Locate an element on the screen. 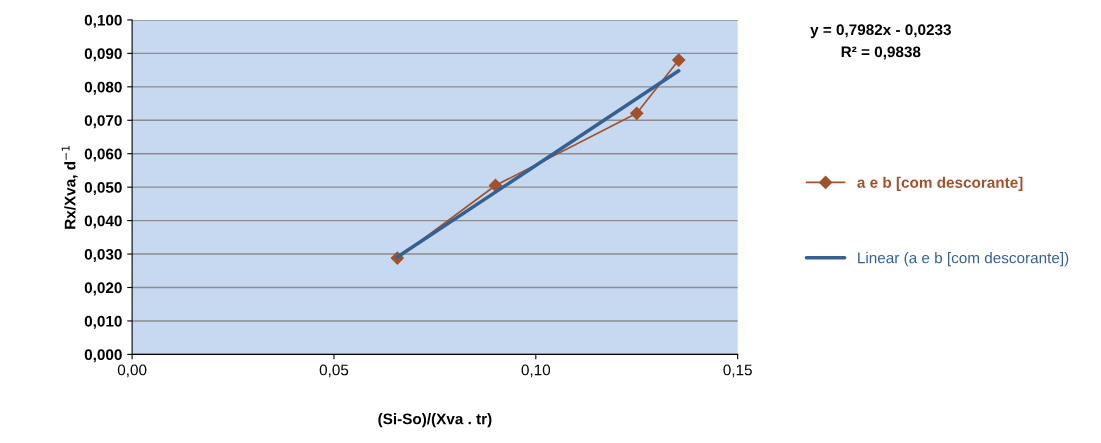 The height and width of the screenshot is (443, 1101). text: R² = 0,9838 is located at coordinates (881, 53).